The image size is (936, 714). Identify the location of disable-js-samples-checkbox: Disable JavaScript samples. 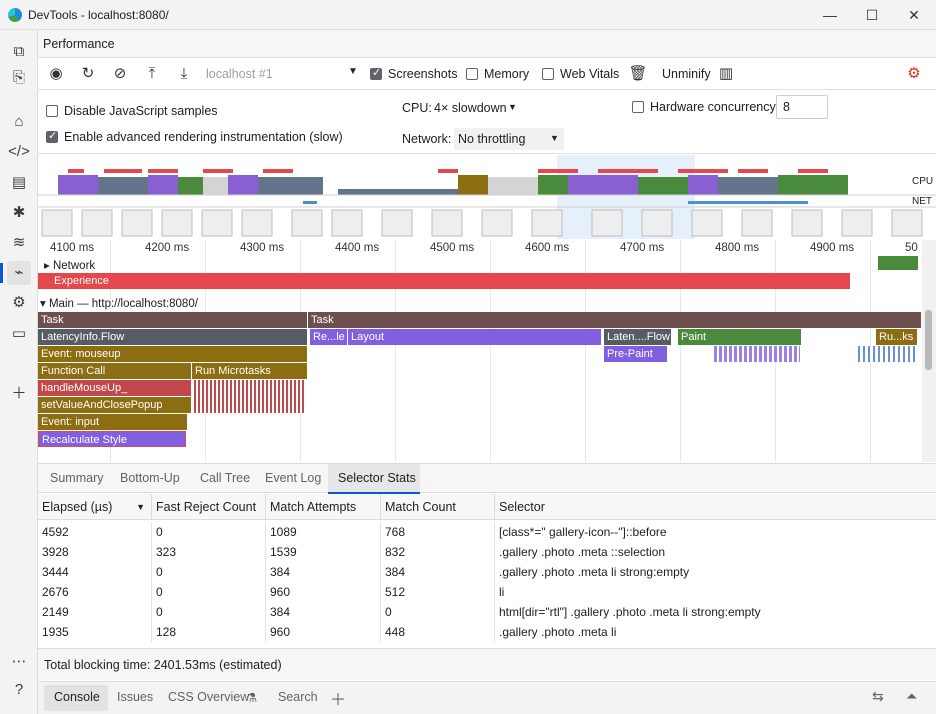
(132, 111).